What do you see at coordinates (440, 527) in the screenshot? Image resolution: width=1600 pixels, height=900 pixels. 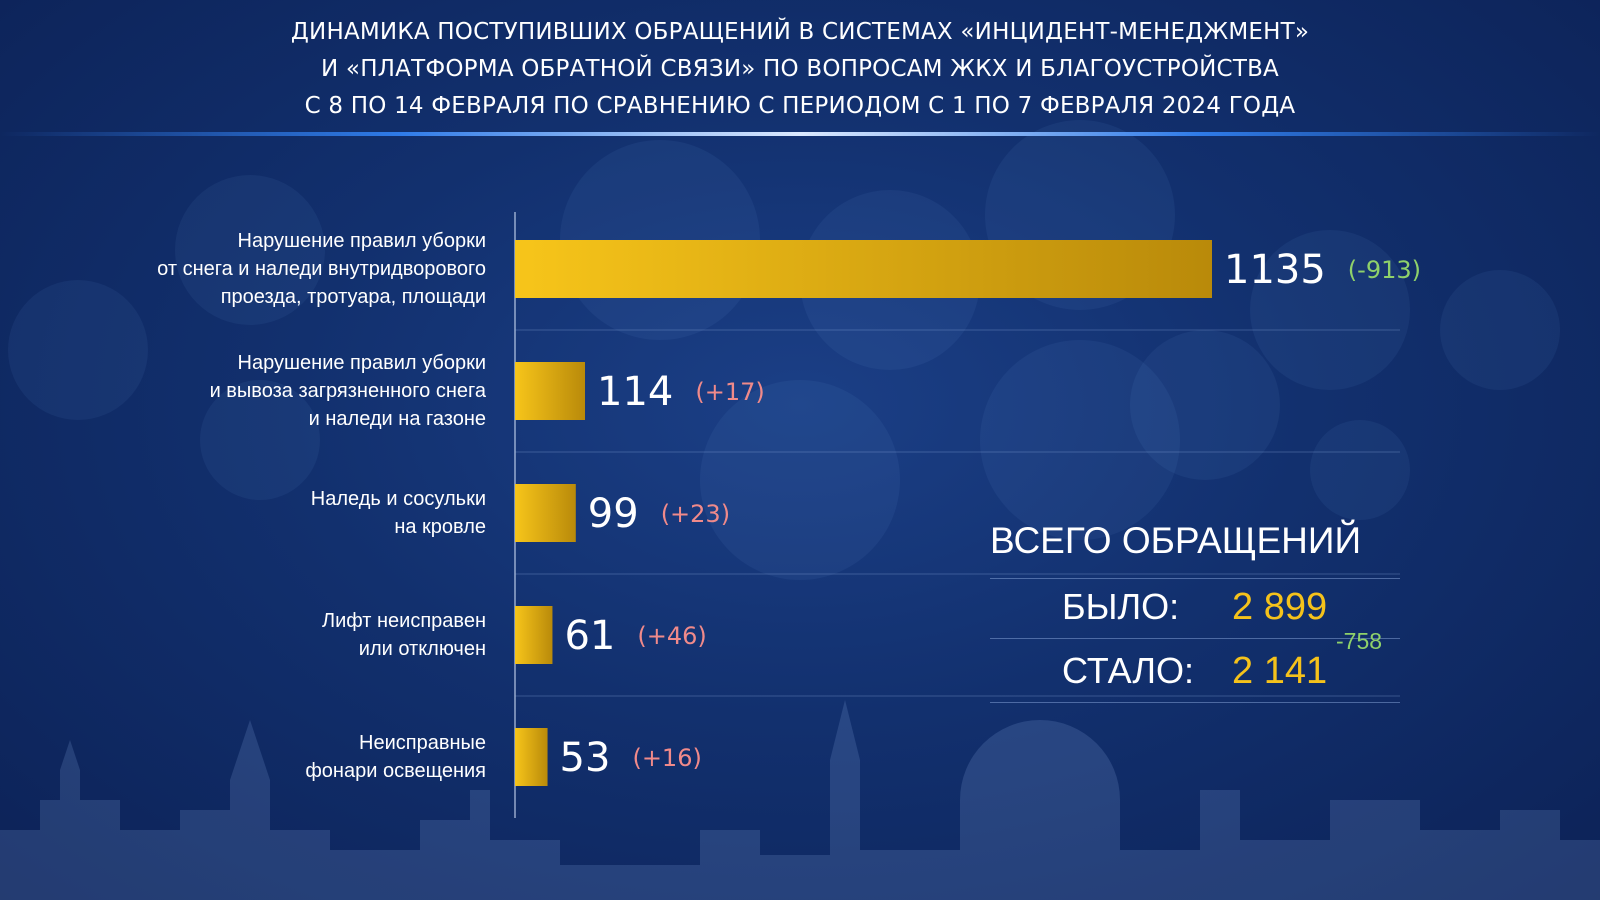 I see `category-label-line: на кровле` at bounding box center [440, 527].